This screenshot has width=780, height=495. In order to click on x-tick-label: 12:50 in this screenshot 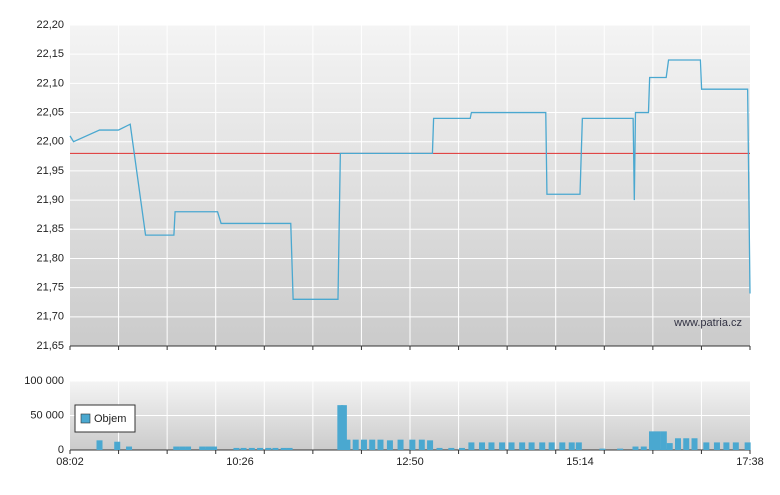, I will do `click(410, 462)`.